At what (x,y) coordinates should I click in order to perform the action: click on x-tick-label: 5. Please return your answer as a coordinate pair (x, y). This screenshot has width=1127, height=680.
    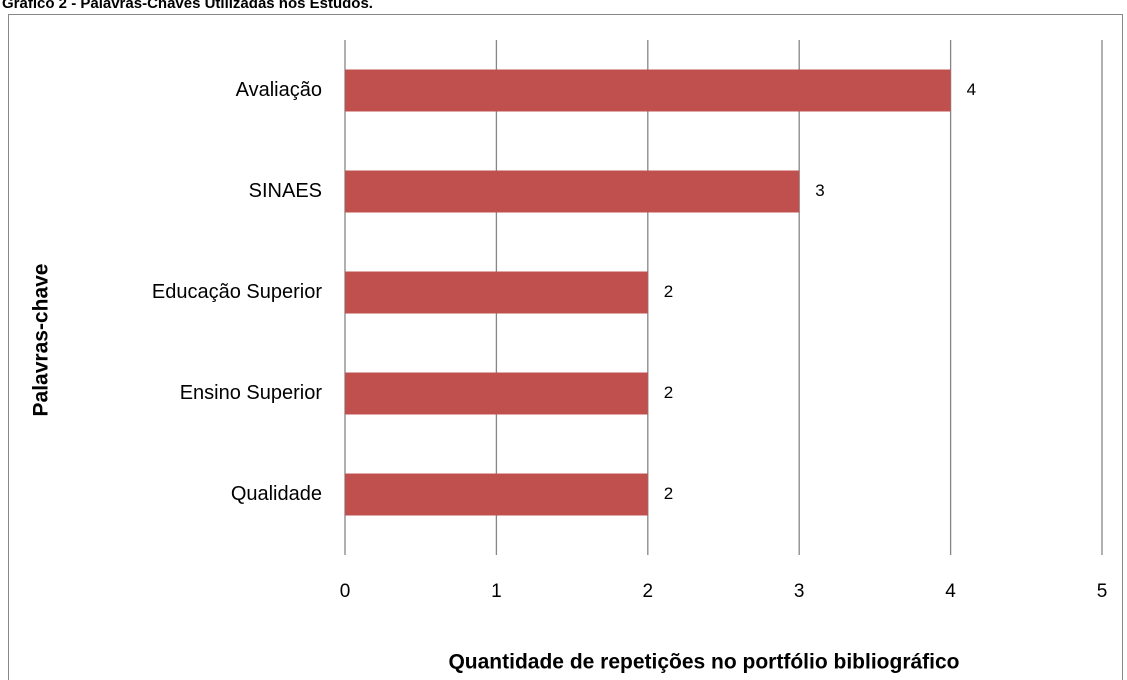
    Looking at the image, I should click on (1102, 591).